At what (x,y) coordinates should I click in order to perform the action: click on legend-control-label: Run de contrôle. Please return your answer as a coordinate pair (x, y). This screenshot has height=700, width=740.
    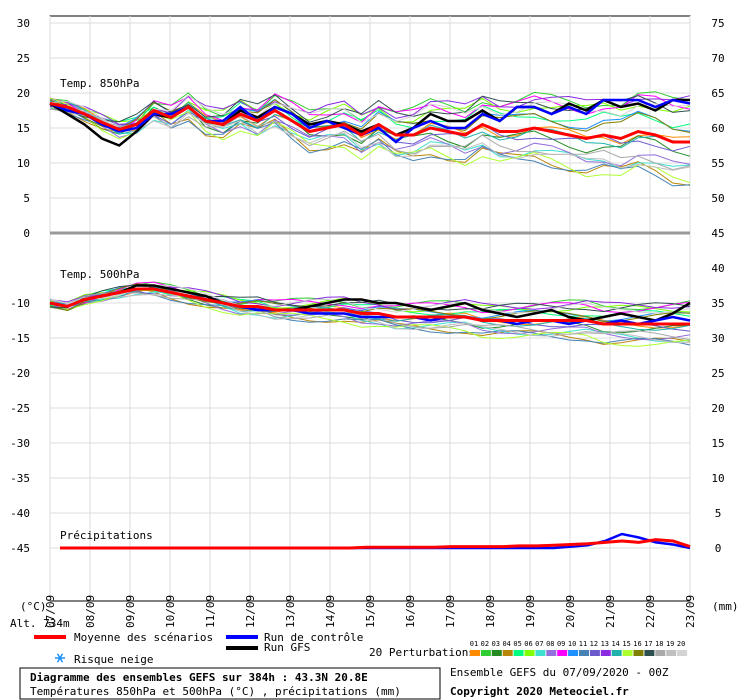
    Looking at the image, I should click on (313, 637).